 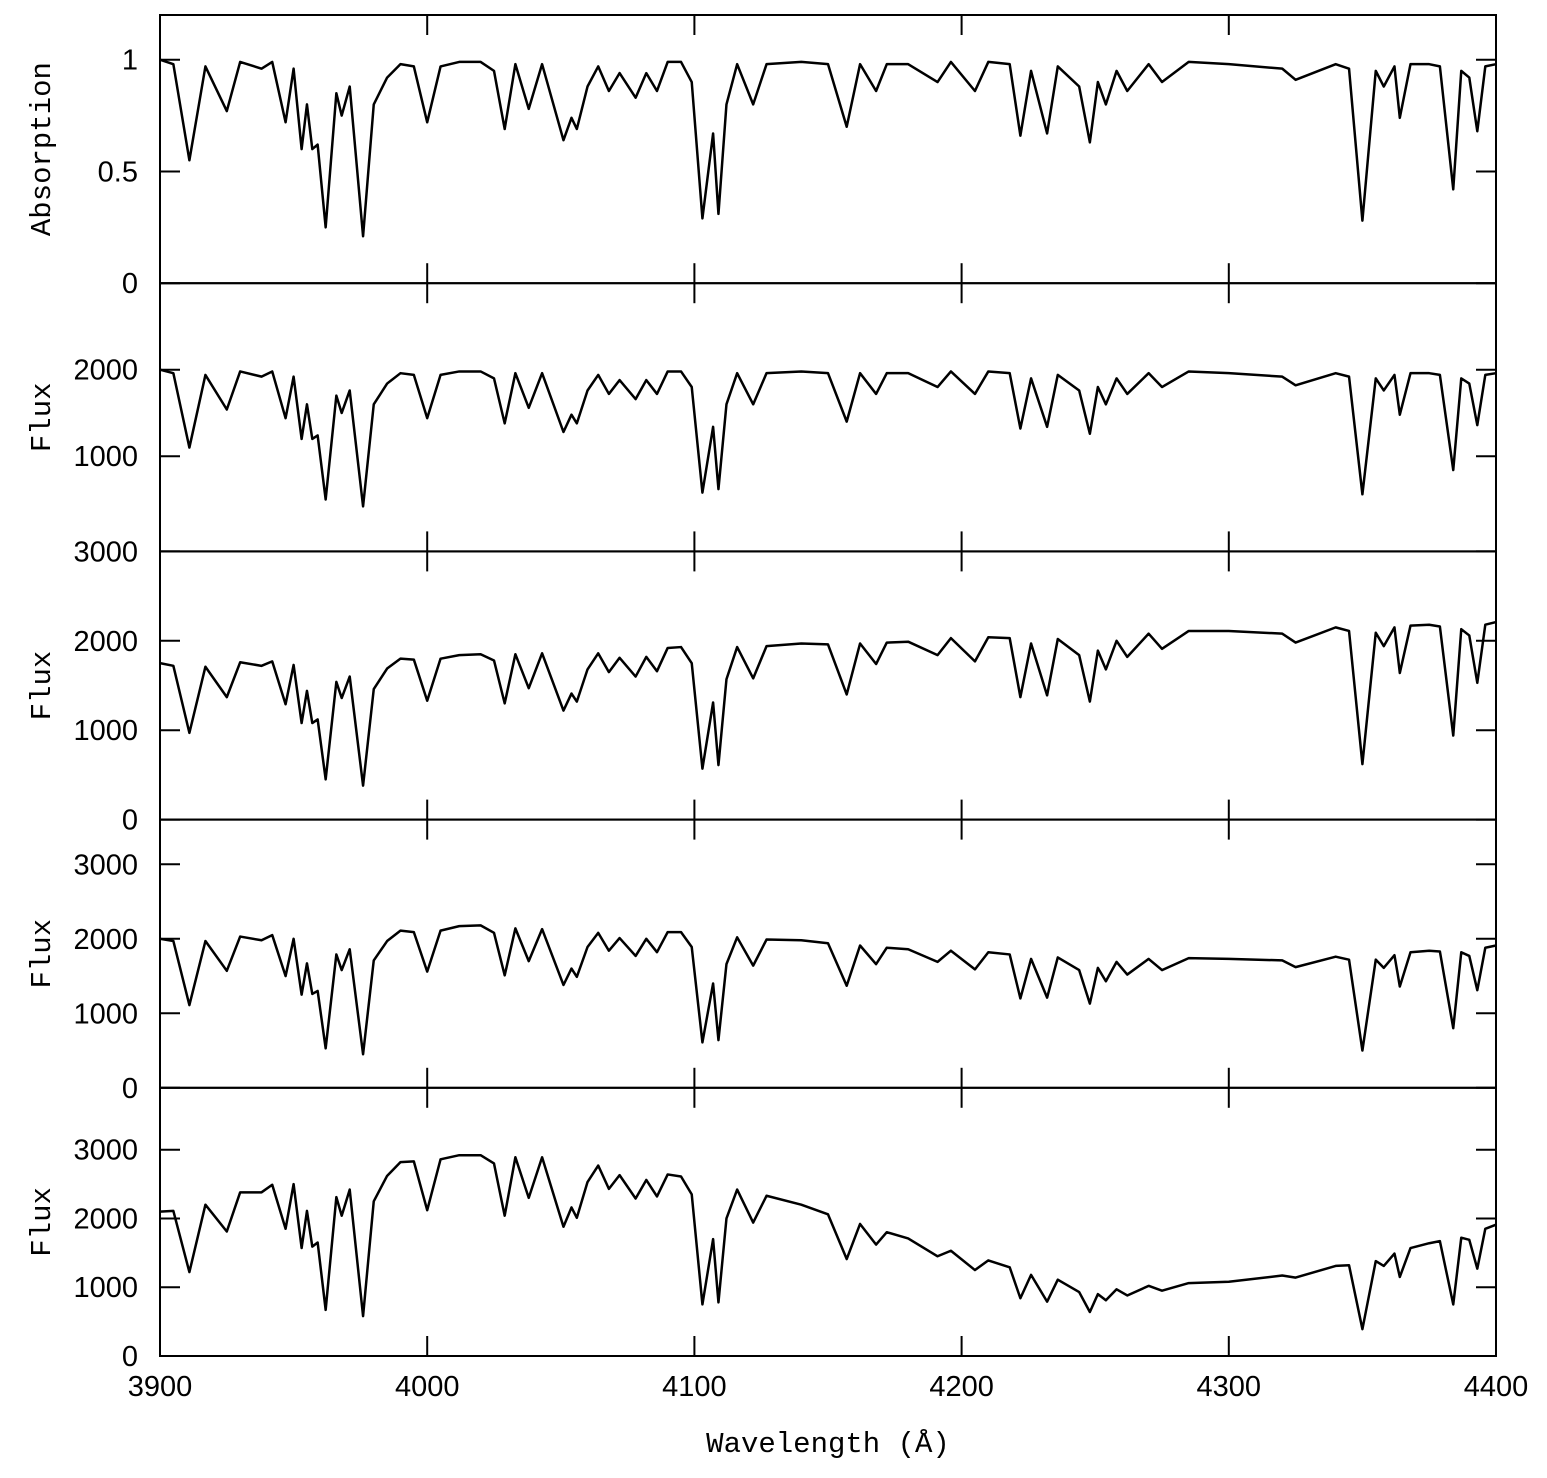 What do you see at coordinates (828, 1444) in the screenshot?
I see `x-axis-label: Wavelength (Å)` at bounding box center [828, 1444].